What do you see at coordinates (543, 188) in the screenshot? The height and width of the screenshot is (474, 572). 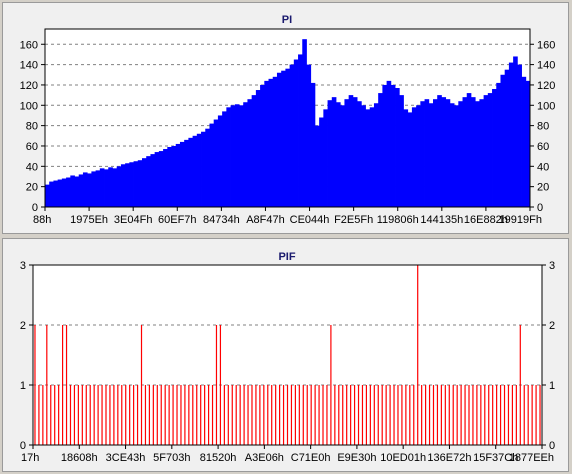 I see `pi-ytick-label-right: 20` at bounding box center [543, 188].